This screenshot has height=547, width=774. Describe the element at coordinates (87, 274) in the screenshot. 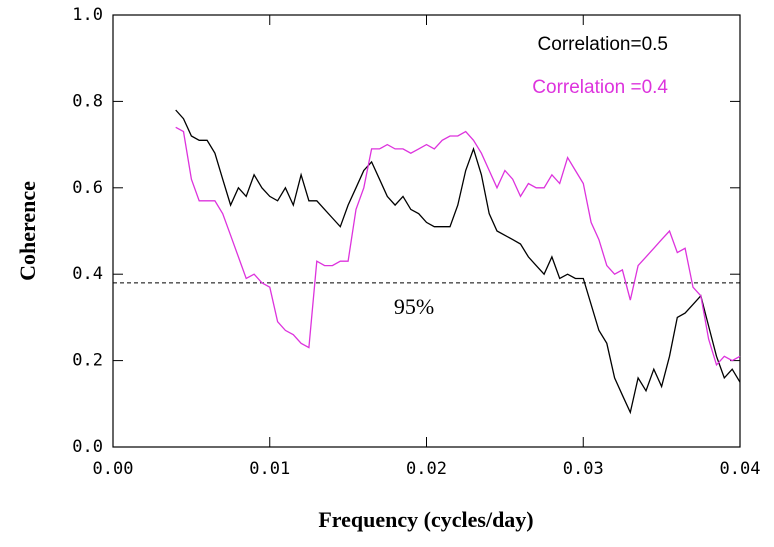

I see `y-tick-label: 0.4` at that location.